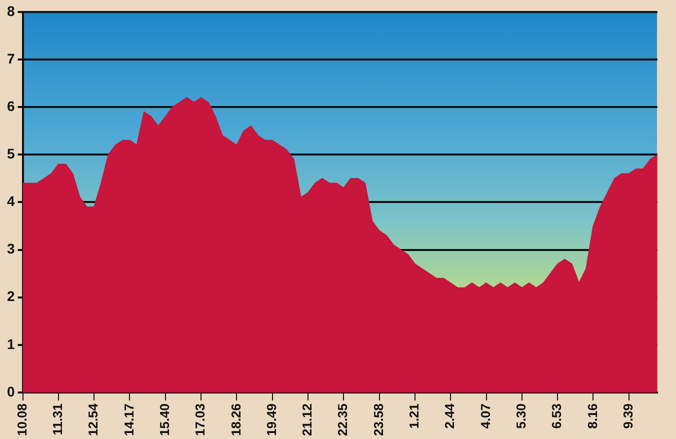 This screenshot has height=439, width=676. What do you see at coordinates (414, 416) in the screenshot?
I see `x-tick-label: 1.21` at bounding box center [414, 416].